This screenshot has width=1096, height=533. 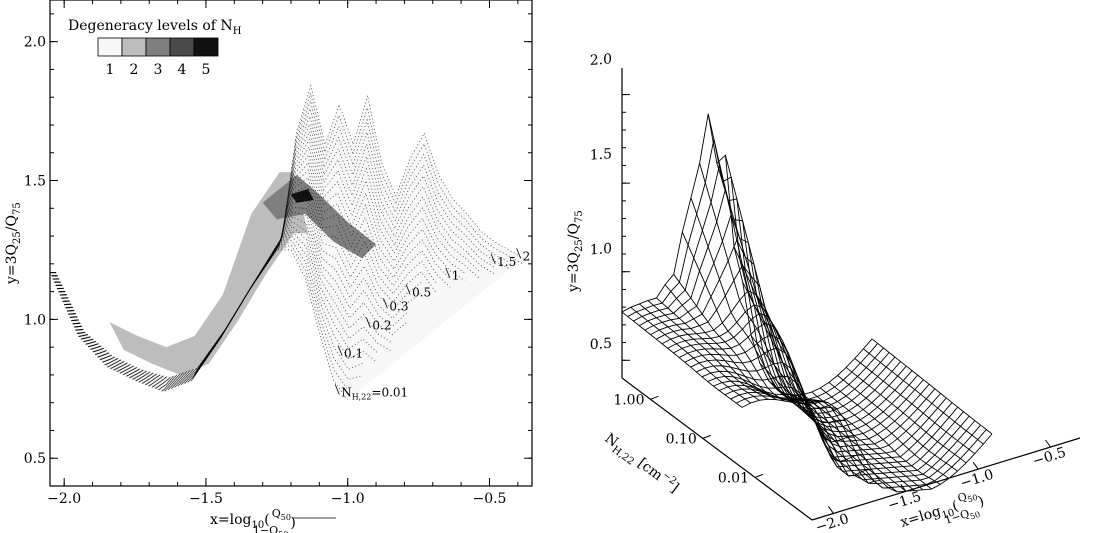 What do you see at coordinates (506, 262) in the screenshot?
I see `contour-label: 1.5` at bounding box center [506, 262].